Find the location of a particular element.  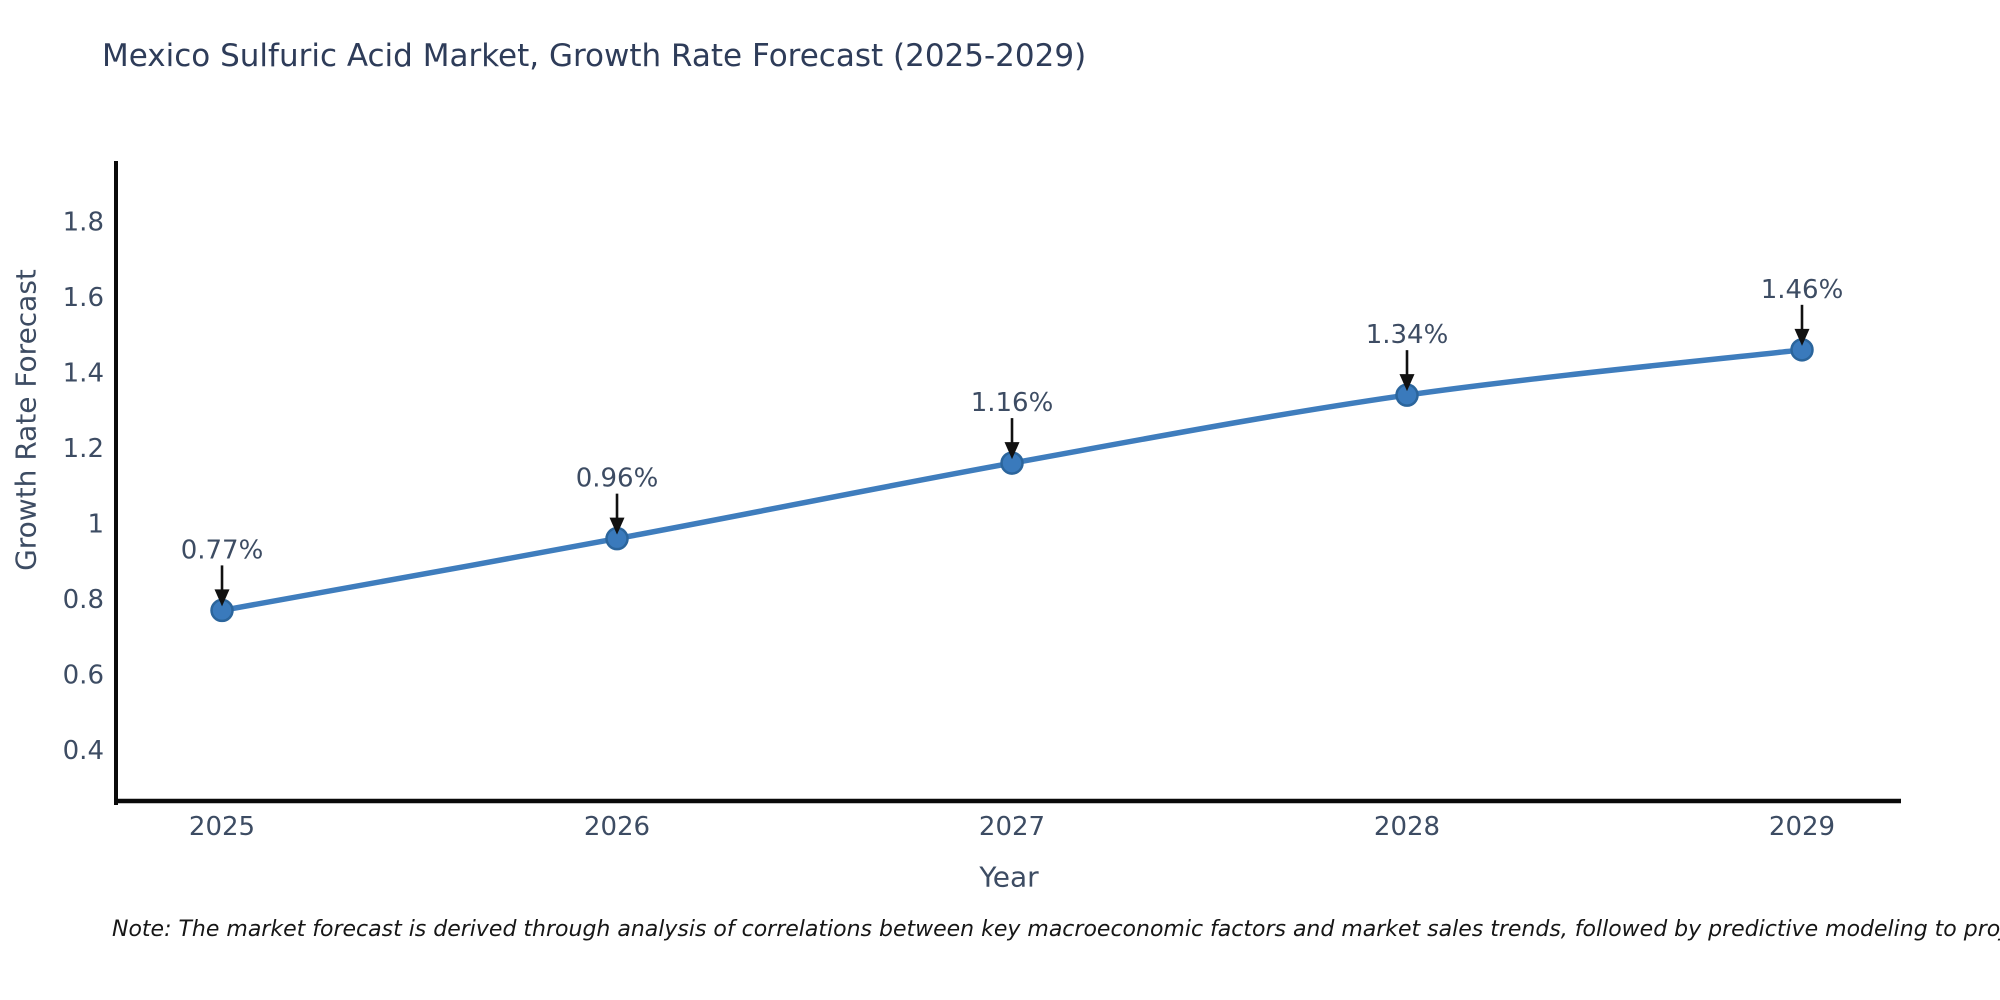

x-tick-label: 2029 is located at coordinates (1802, 827).